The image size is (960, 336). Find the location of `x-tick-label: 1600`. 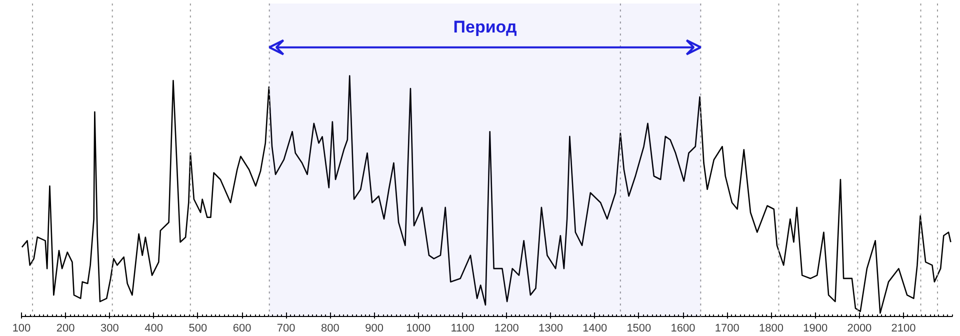

x-tick-label: 1600 is located at coordinates (683, 328).